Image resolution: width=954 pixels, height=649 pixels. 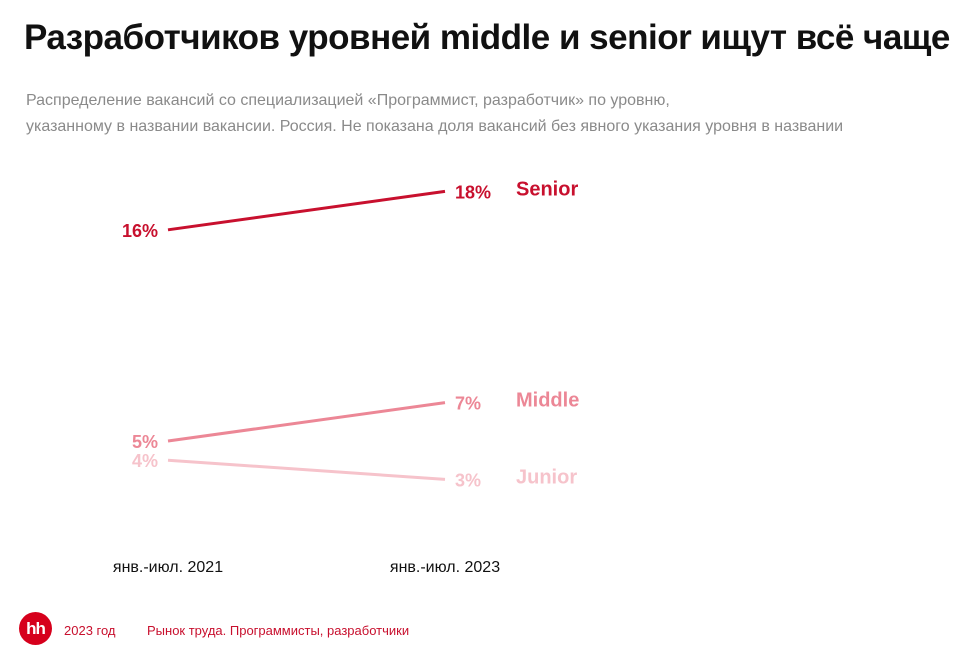 What do you see at coordinates (473, 192) in the screenshot?
I see `data-label-senior-end: 18%` at bounding box center [473, 192].